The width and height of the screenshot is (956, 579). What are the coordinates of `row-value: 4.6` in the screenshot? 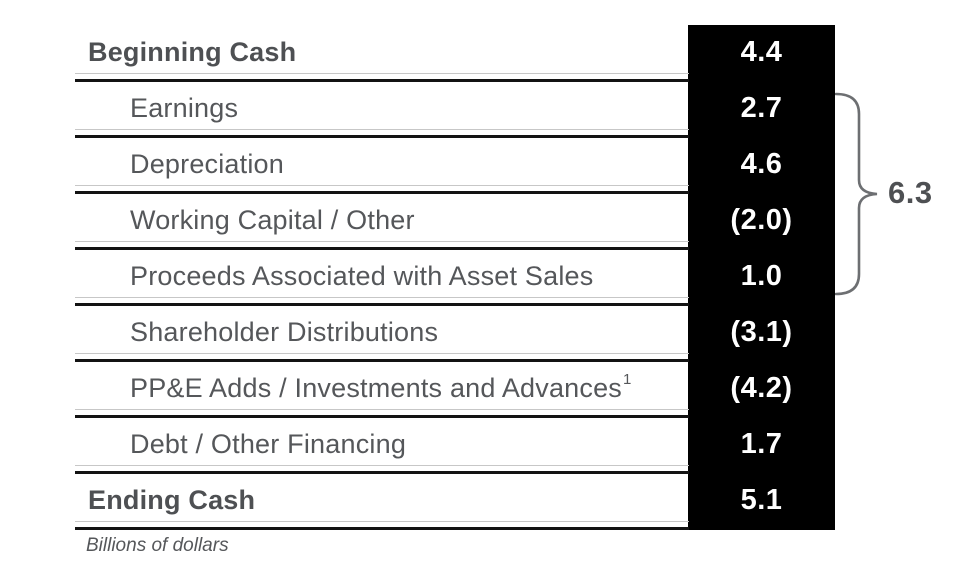 It's located at (761, 164).